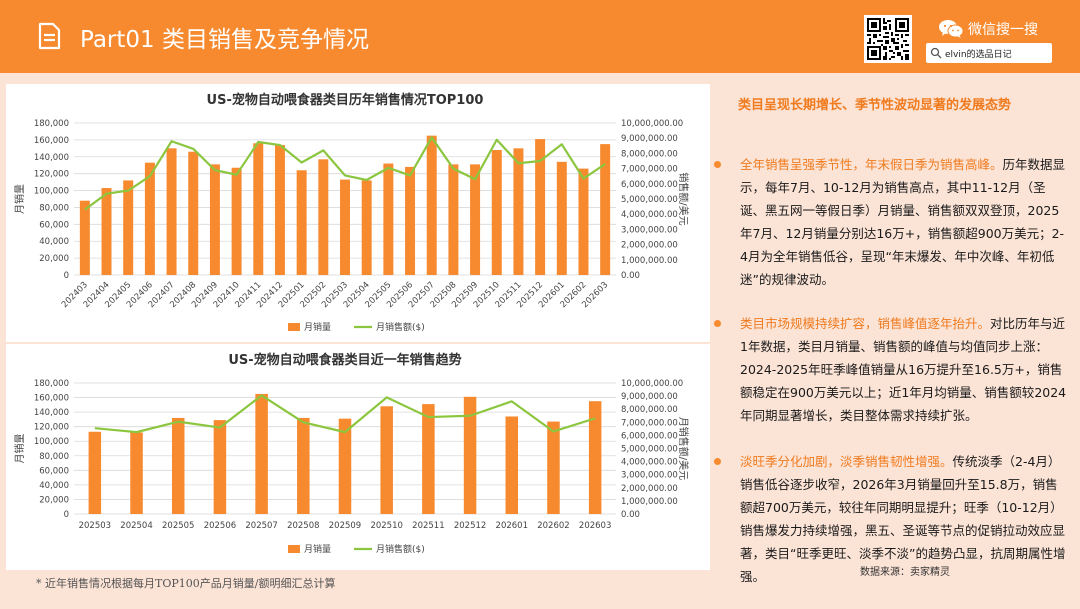 The image size is (1080, 609). What do you see at coordinates (1003, 30) in the screenshot?
I see `wechat-search-text: 微信搜一搜` at bounding box center [1003, 30].